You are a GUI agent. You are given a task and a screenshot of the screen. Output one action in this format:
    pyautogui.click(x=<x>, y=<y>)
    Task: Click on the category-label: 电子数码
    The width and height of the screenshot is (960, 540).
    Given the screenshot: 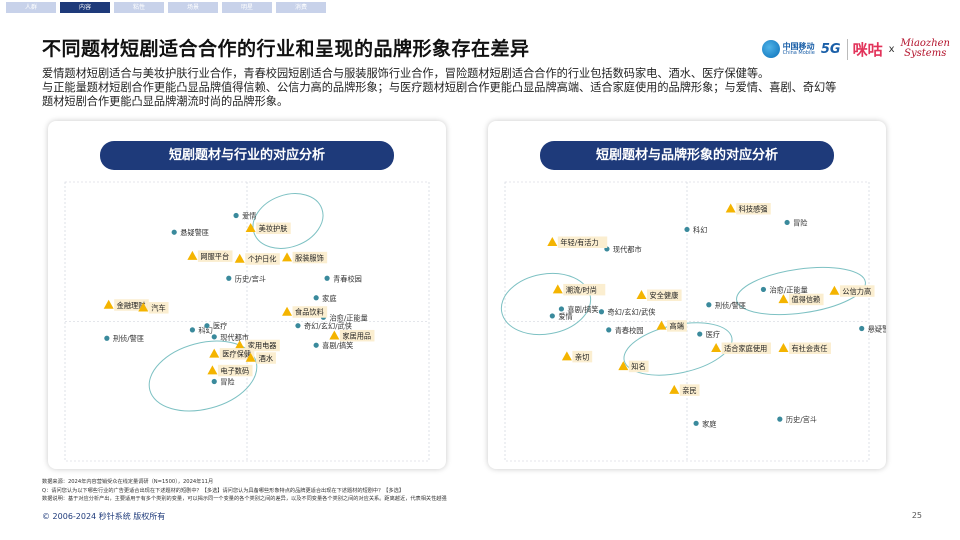 What is the action you would take?
    pyautogui.click(x=234, y=370)
    